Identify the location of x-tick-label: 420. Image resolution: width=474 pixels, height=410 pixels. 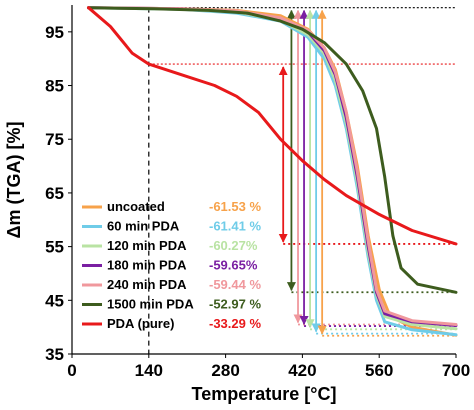
(302, 370).